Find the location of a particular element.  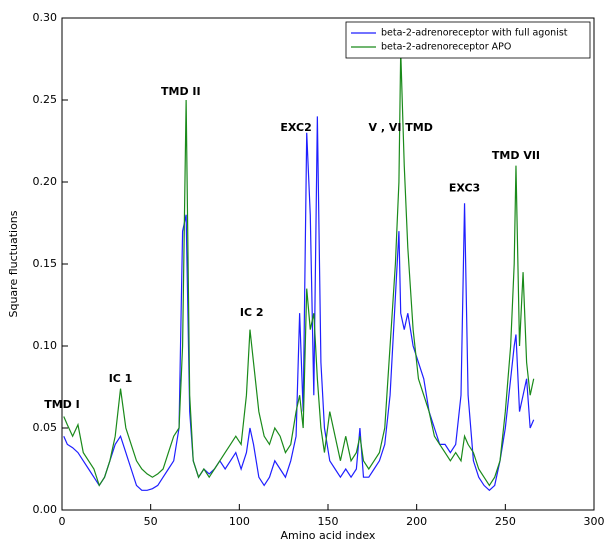

legend-box is located at coordinates (468, 40).